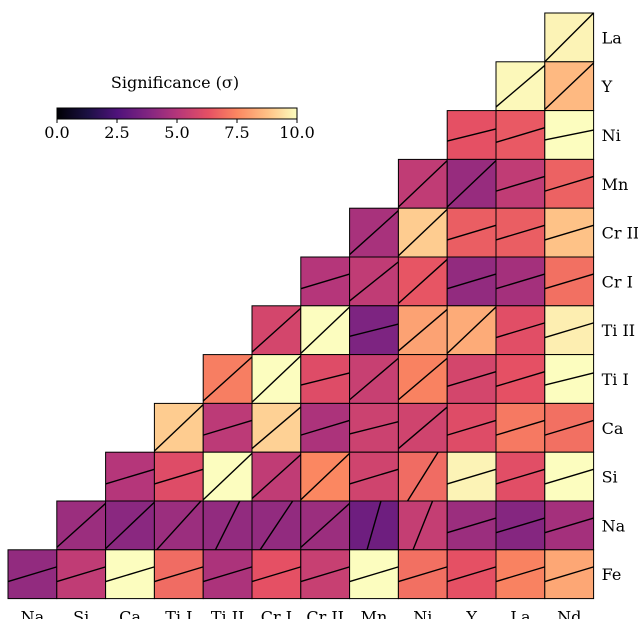 This screenshot has width=638, height=619. What do you see at coordinates (374, 613) in the screenshot?
I see `x-tick-label: Mn` at bounding box center [374, 613].